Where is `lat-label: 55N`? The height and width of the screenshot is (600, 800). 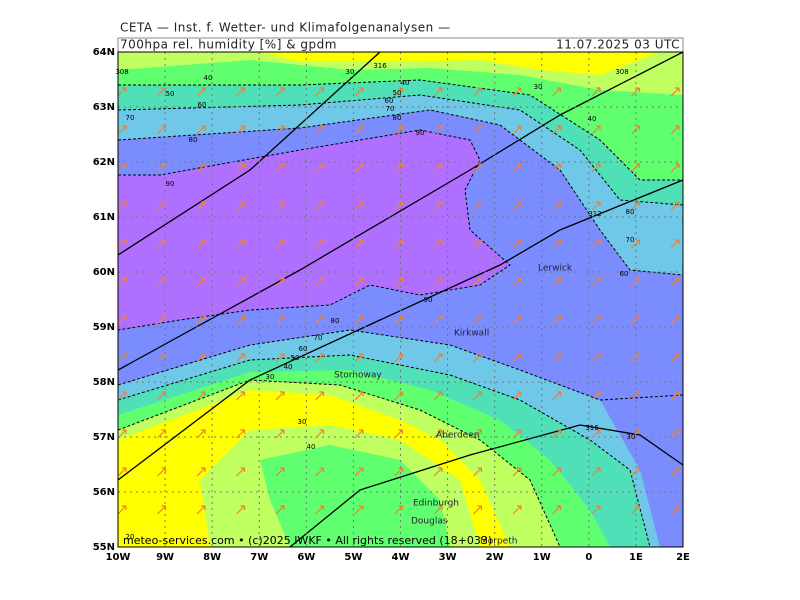
lat-label: 55N is located at coordinates (104, 547).